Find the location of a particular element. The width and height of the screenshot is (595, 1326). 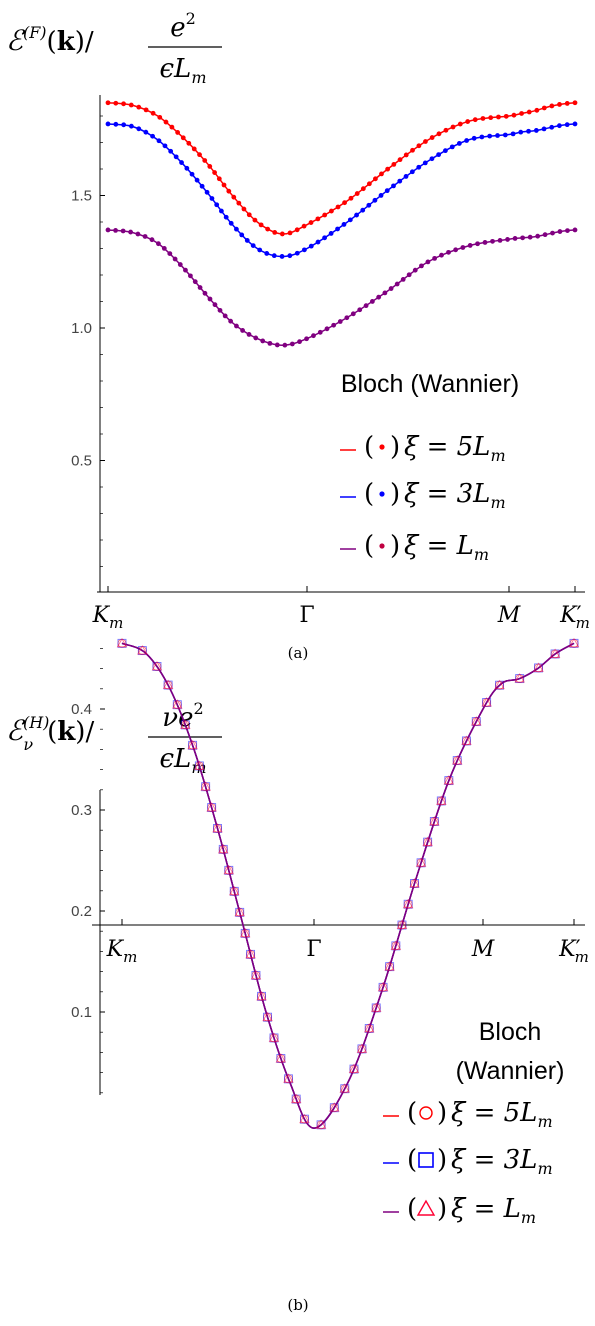

x-tick-label: M is located at coordinates (483, 949).